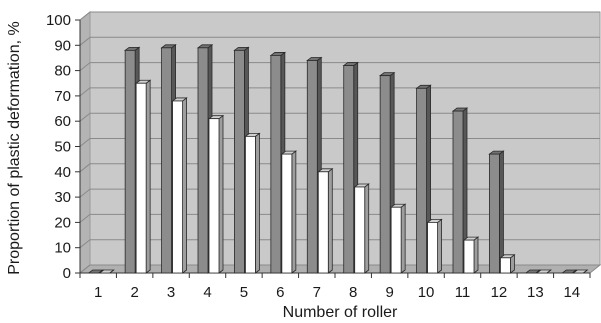  I want to click on y-axis: 0 10 20 30 40 50 60 70 80 90 100, so click(63, 147).